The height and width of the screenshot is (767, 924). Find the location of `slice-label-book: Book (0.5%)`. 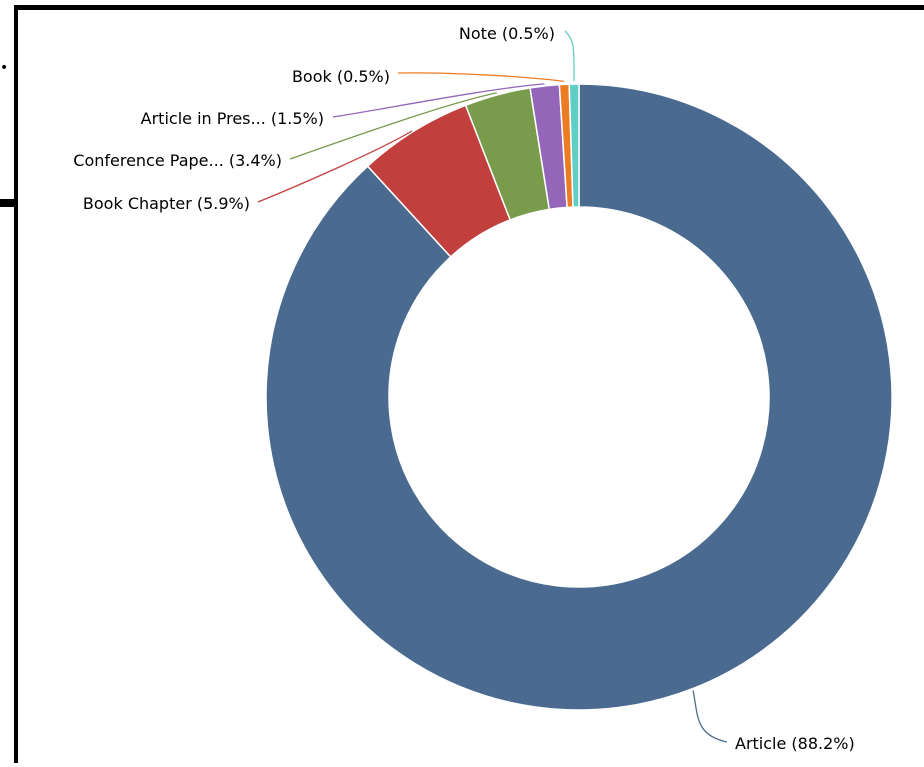

slice-label-book: Book (0.5%) is located at coordinates (341, 76).